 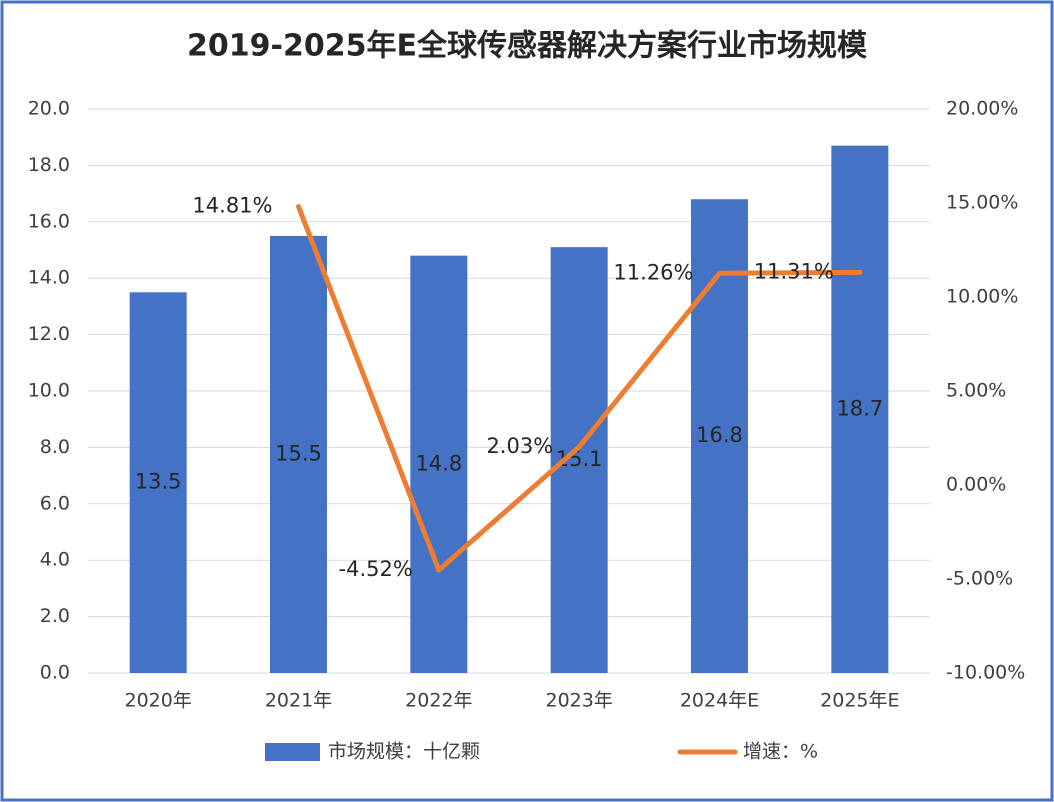 I want to click on x-tick-label: 2021年, so click(x=298, y=701).